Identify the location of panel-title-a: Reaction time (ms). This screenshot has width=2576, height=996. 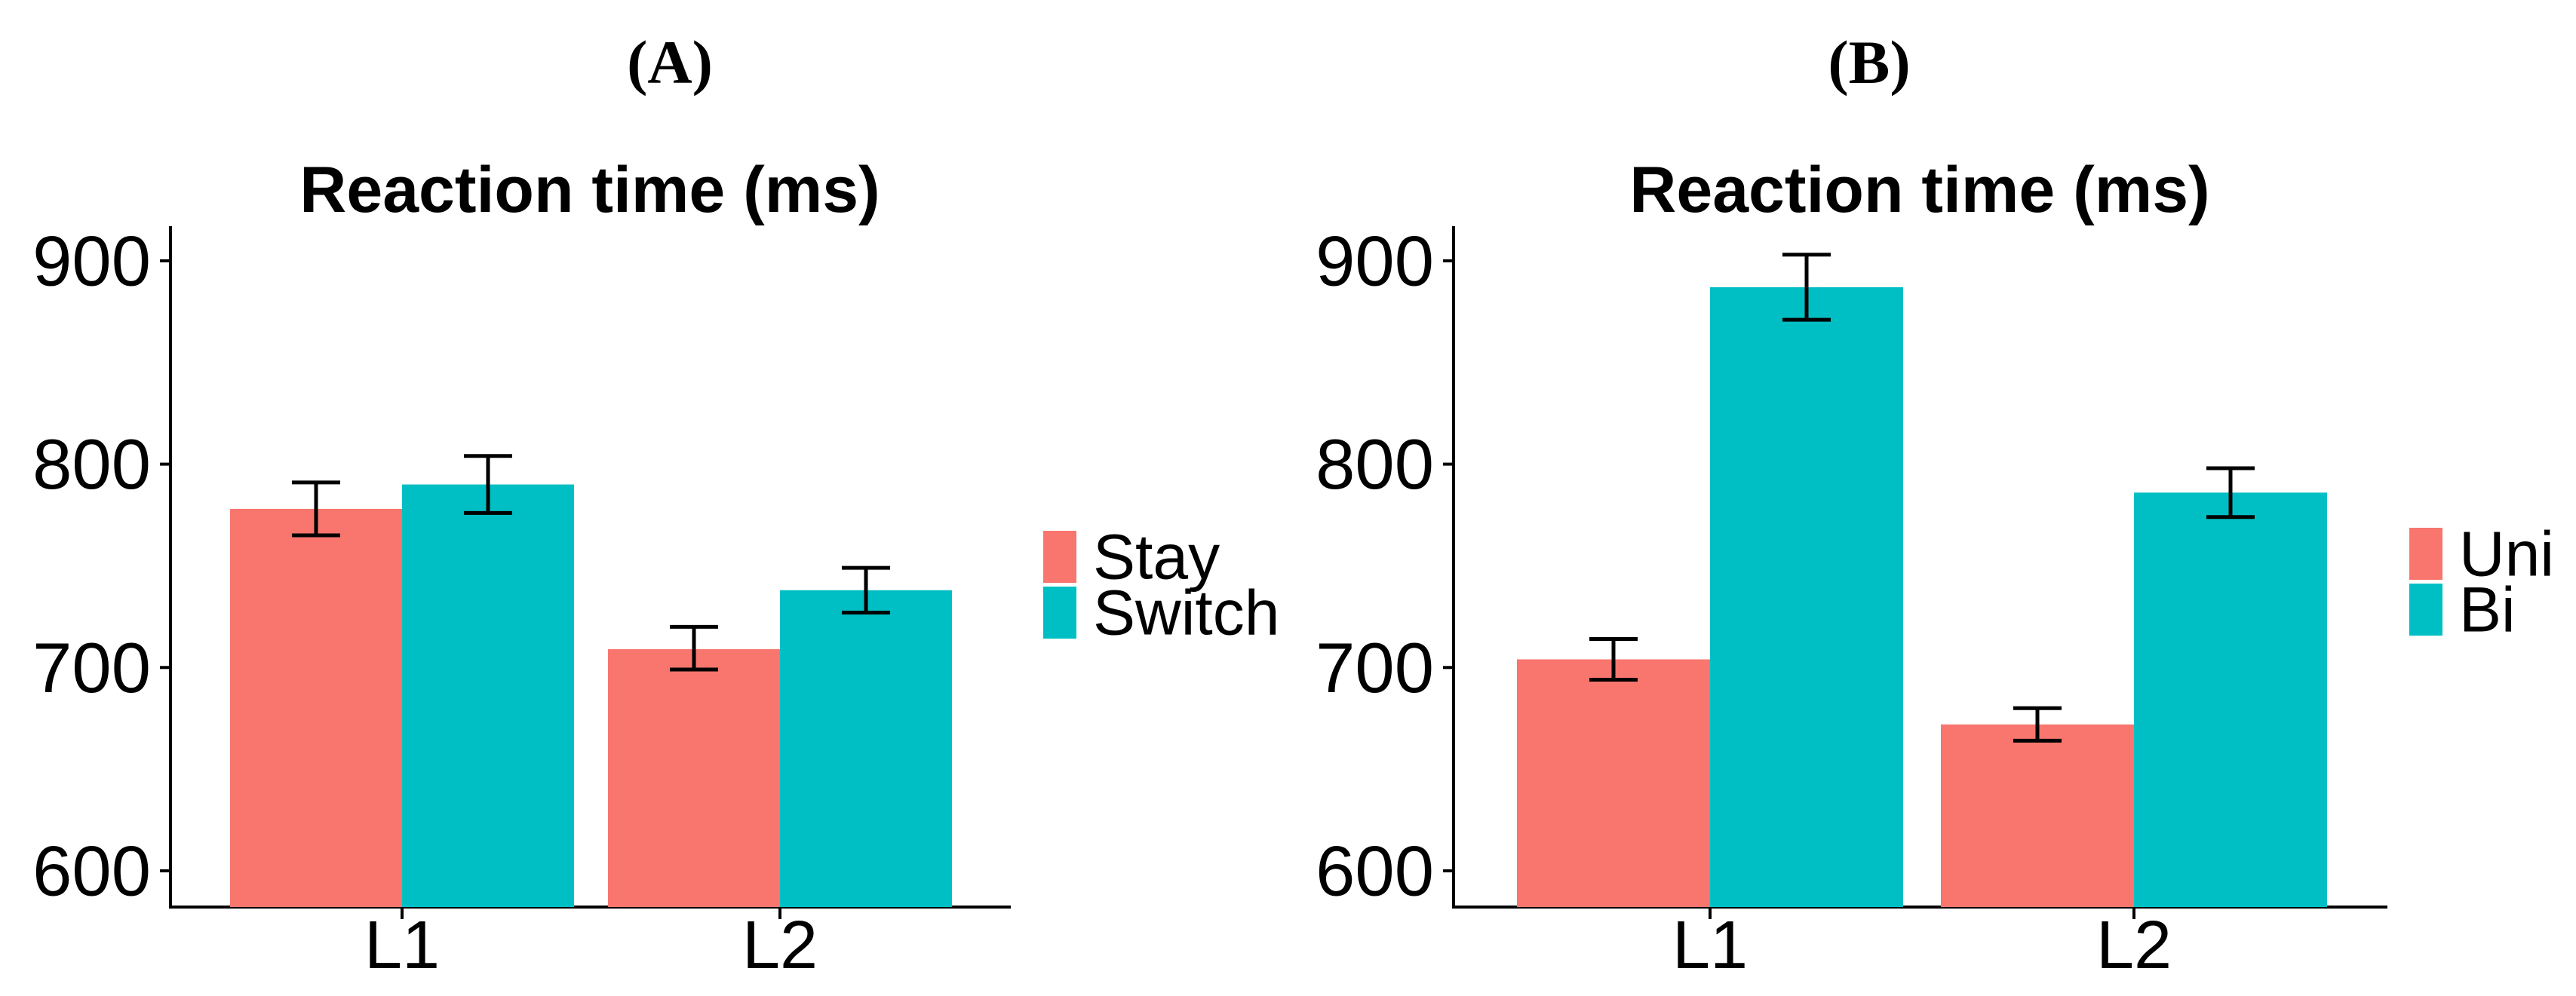
(589, 190).